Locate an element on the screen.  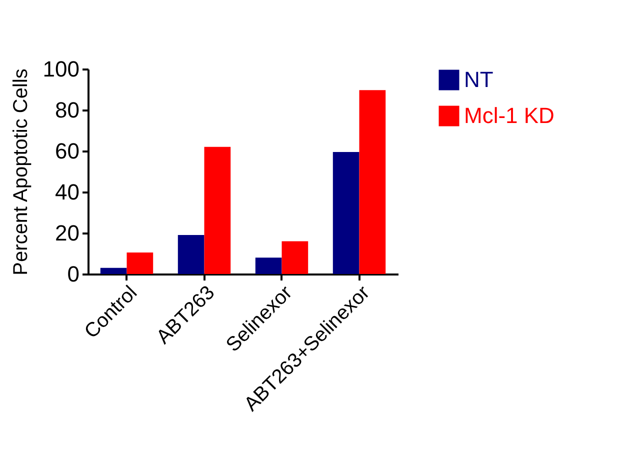
y-tick-label: 40 is located at coordinates (67, 192).